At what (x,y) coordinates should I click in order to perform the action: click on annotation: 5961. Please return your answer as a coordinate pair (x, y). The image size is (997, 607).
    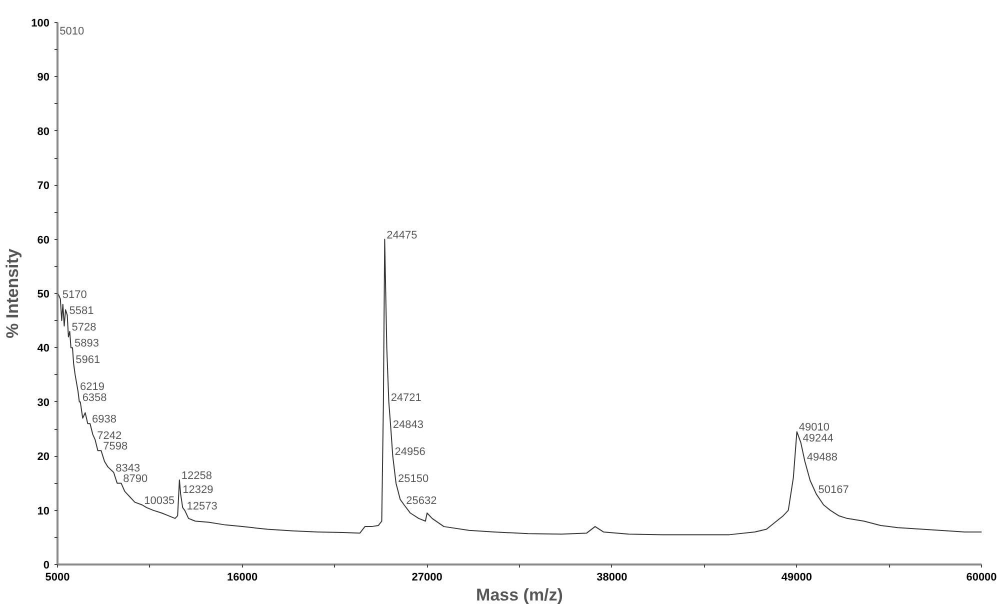
    Looking at the image, I should click on (88, 360).